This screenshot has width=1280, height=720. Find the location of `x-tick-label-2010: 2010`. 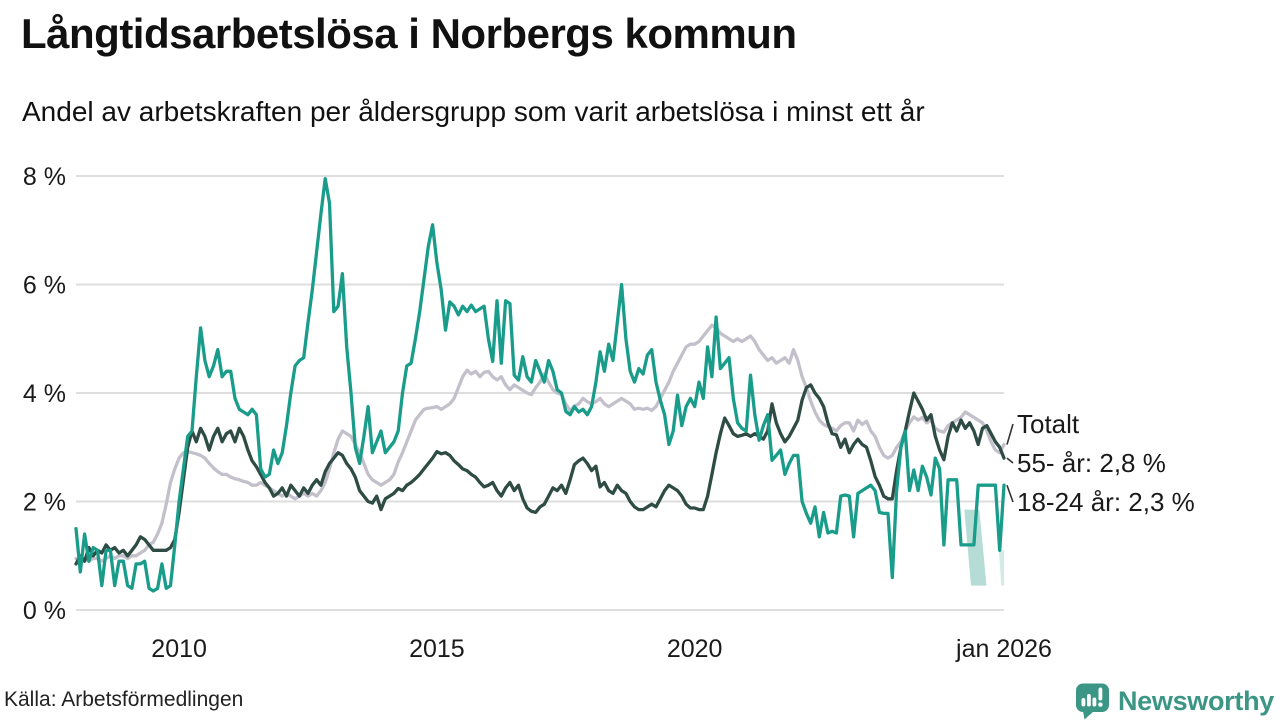

x-tick-label-2010: 2010 is located at coordinates (179, 649).